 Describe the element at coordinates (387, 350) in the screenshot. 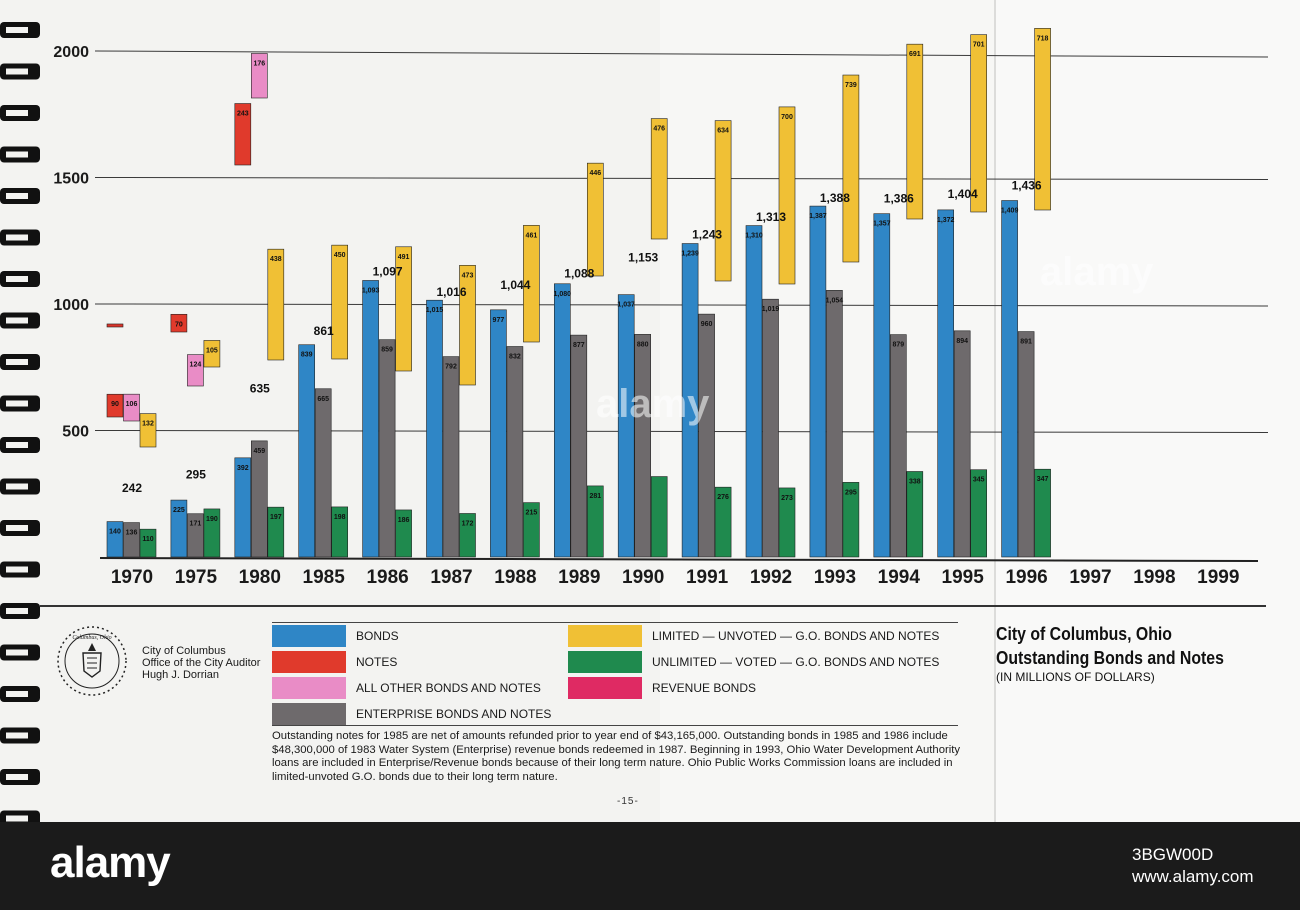

I see `bar-value-label: 859` at that location.